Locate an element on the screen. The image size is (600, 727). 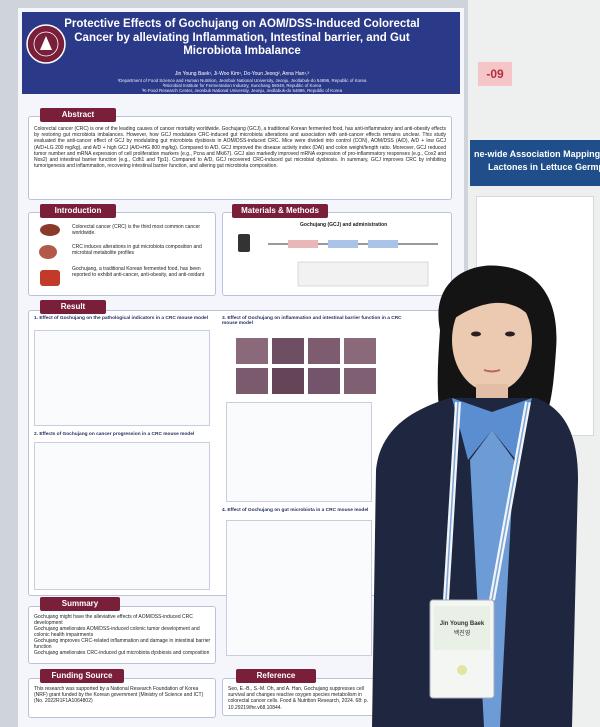
funding-box is located at coordinates (122, 698).